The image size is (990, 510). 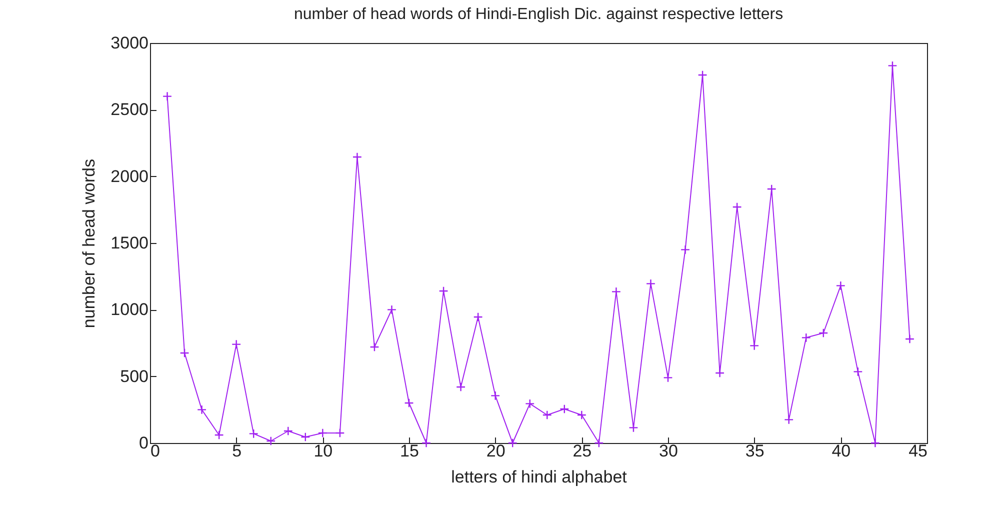 I want to click on x-tick-label: 40, so click(x=841, y=451).